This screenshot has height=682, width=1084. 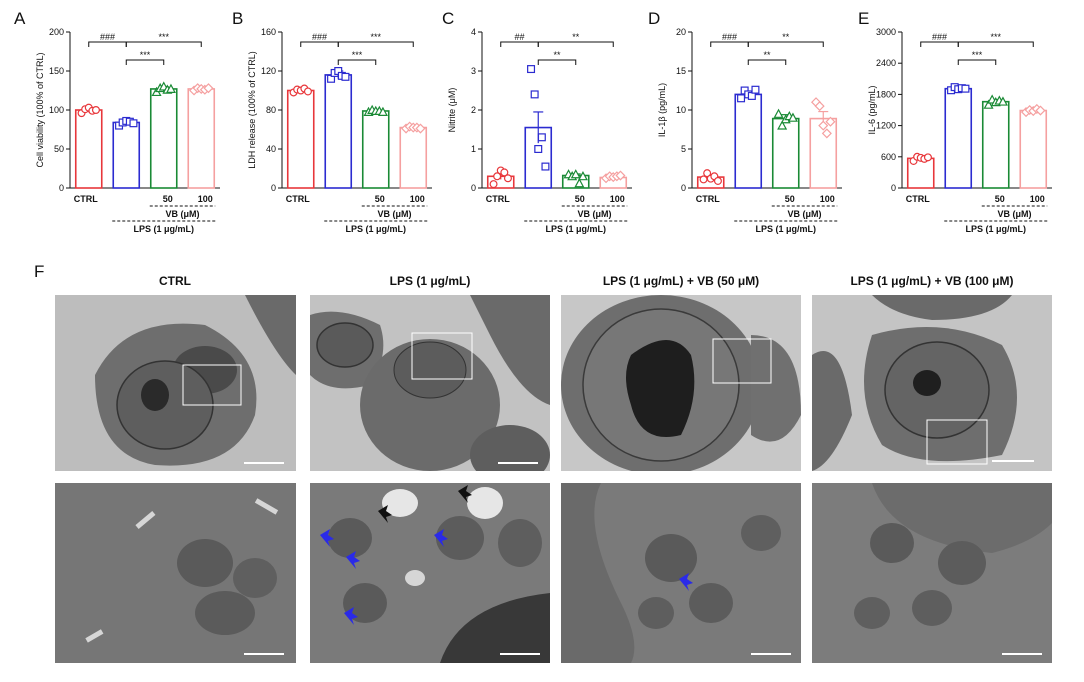 What do you see at coordinates (617, 199) in the screenshot?
I see `x-category-label-c-3: 100` at bounding box center [617, 199].